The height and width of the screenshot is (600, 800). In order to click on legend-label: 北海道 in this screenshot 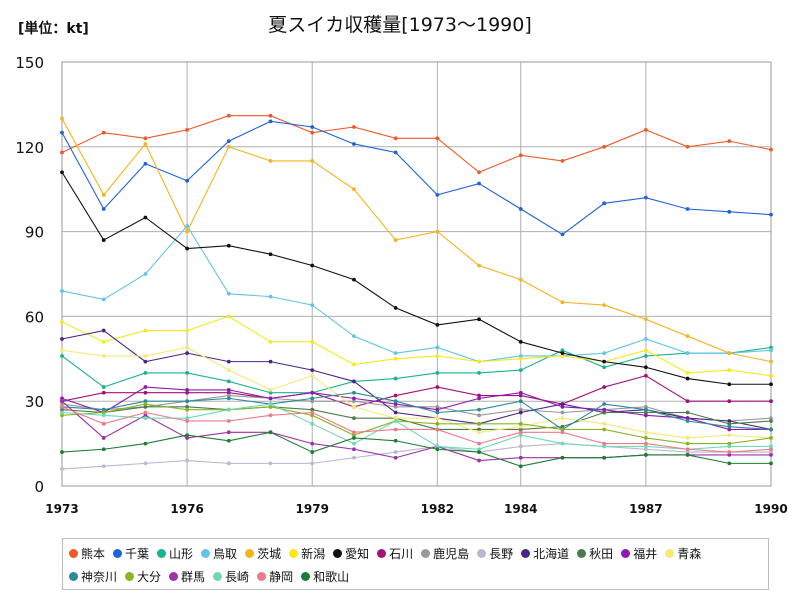, I will do `click(551, 554)`.